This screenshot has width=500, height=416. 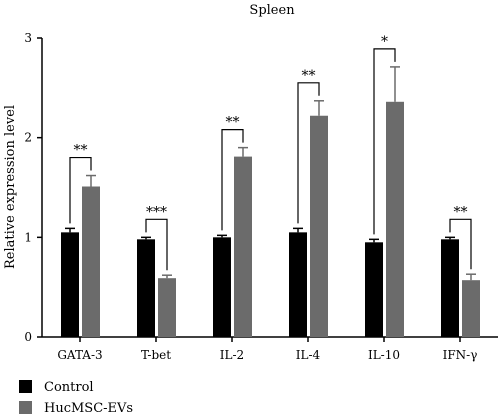 What do you see at coordinates (88, 408) in the screenshot?
I see `legend-label: HucMSC-EVs` at bounding box center [88, 408].